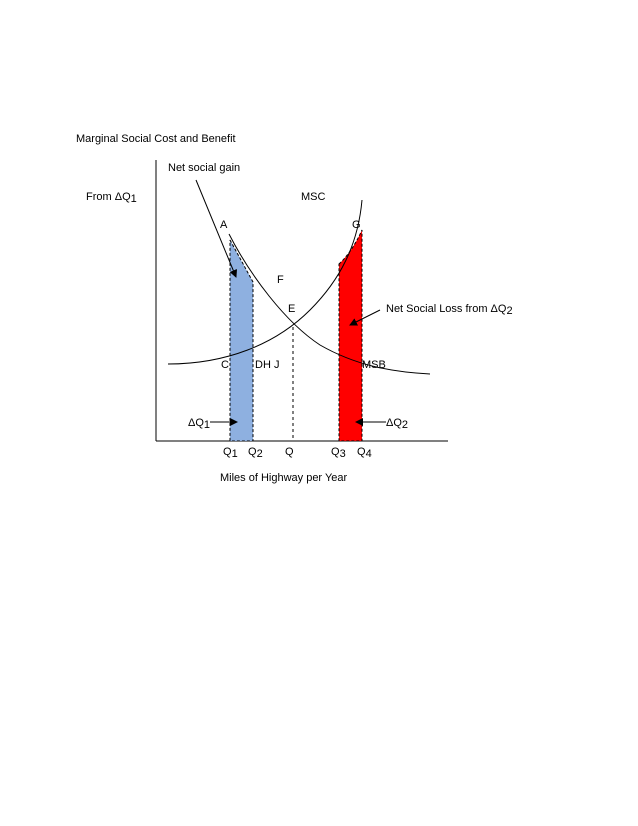 The image size is (638, 826). What do you see at coordinates (329, 304) in the screenshot?
I see `msb-curve` at bounding box center [329, 304].